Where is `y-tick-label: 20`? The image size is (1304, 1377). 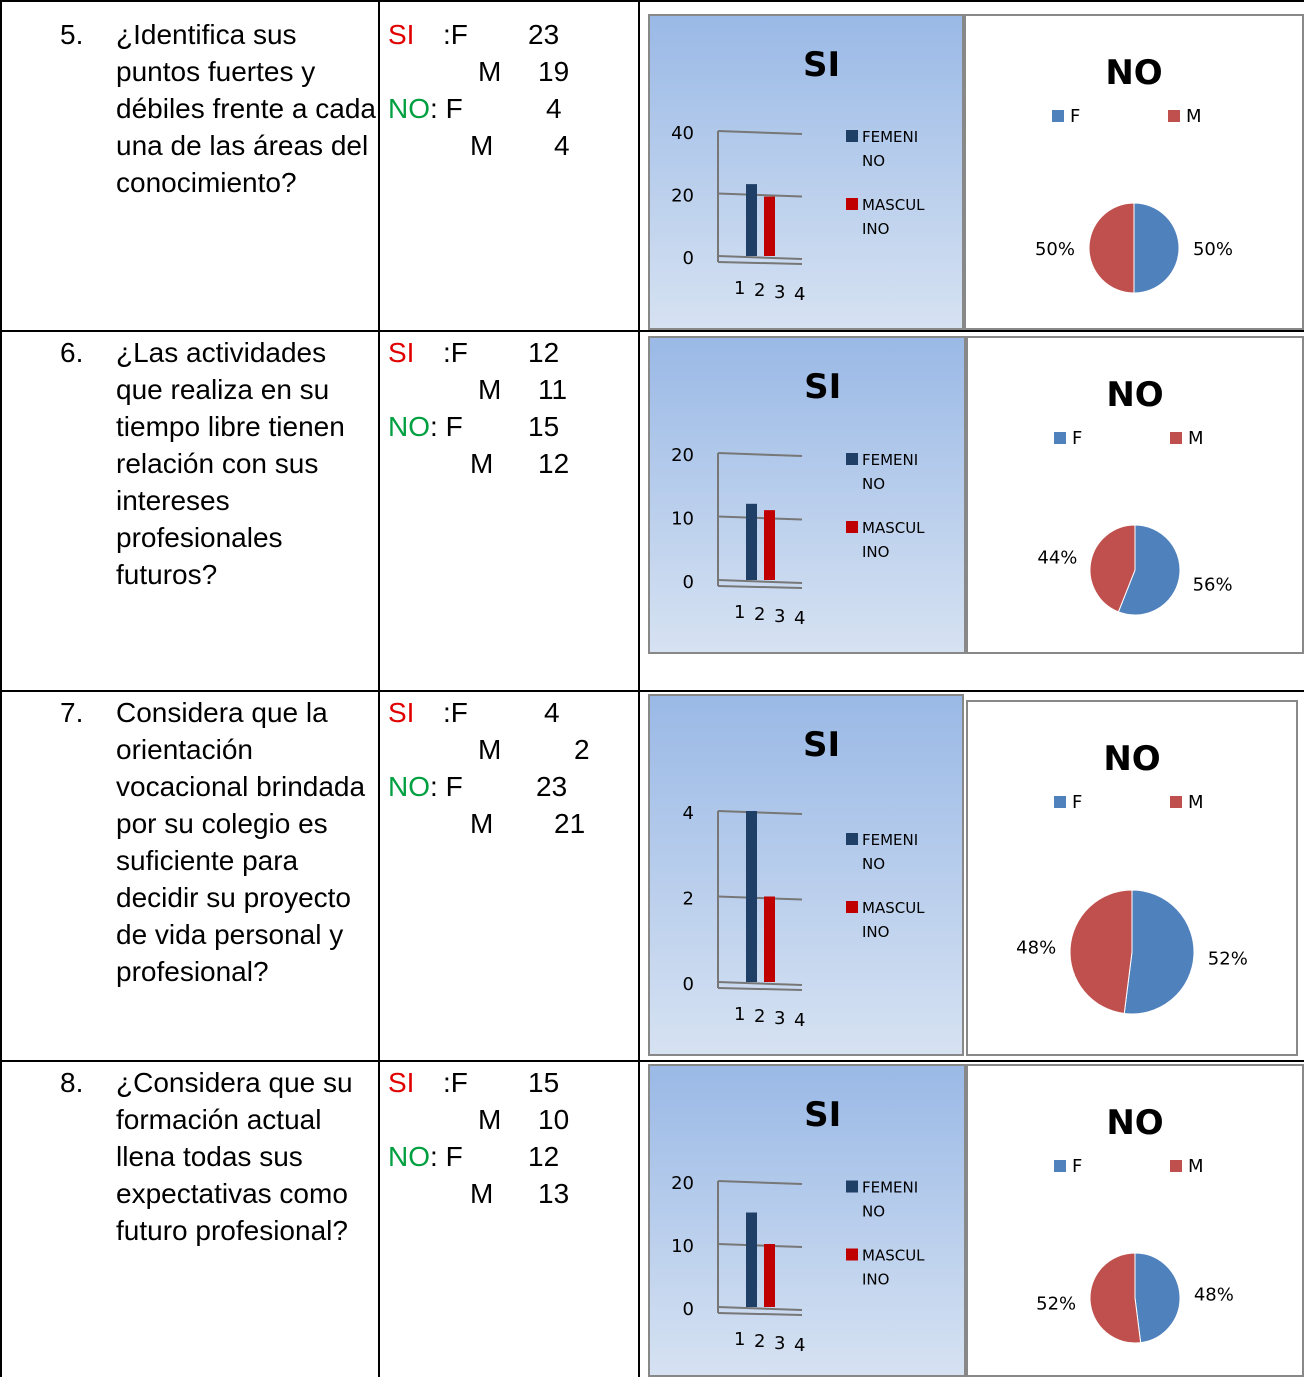 y-tick-label: 20 is located at coordinates (682, 196).